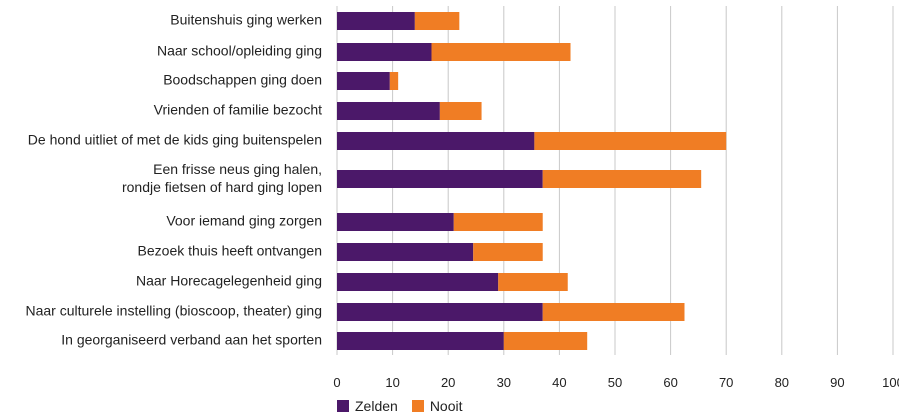  I want to click on legend-item-nooit: Nooit, so click(437, 406).